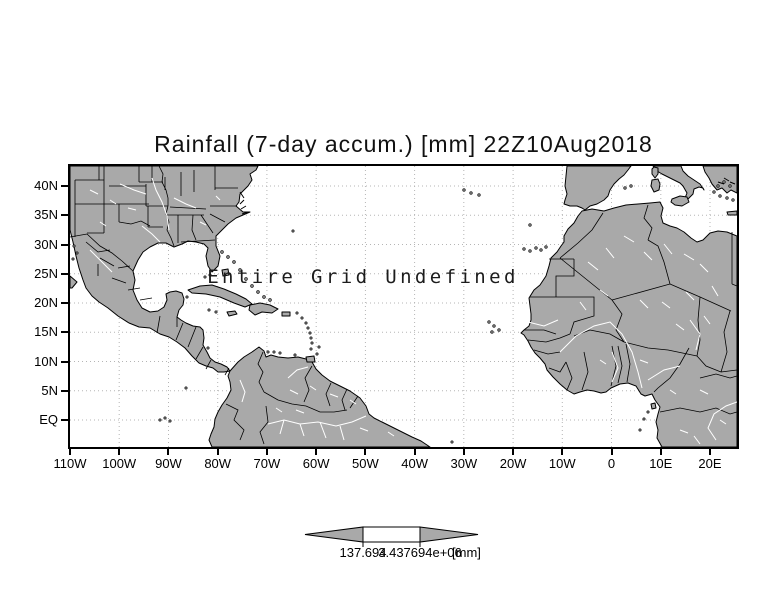 The image size is (784, 612). I want to click on land-south-america, so click(319, 396).